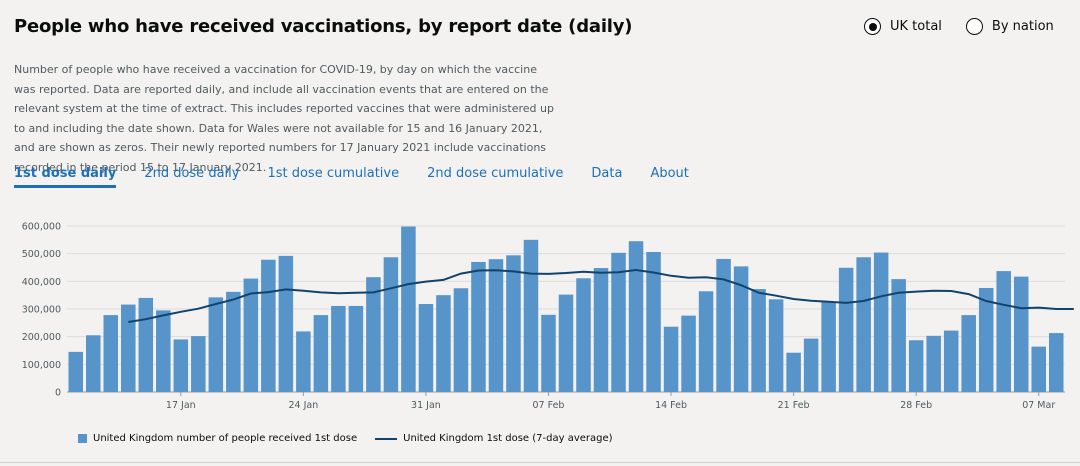 This screenshot has width=1080, height=466. What do you see at coordinates (82, 438) in the screenshot?
I see `bar-swatch-icon` at bounding box center [82, 438].